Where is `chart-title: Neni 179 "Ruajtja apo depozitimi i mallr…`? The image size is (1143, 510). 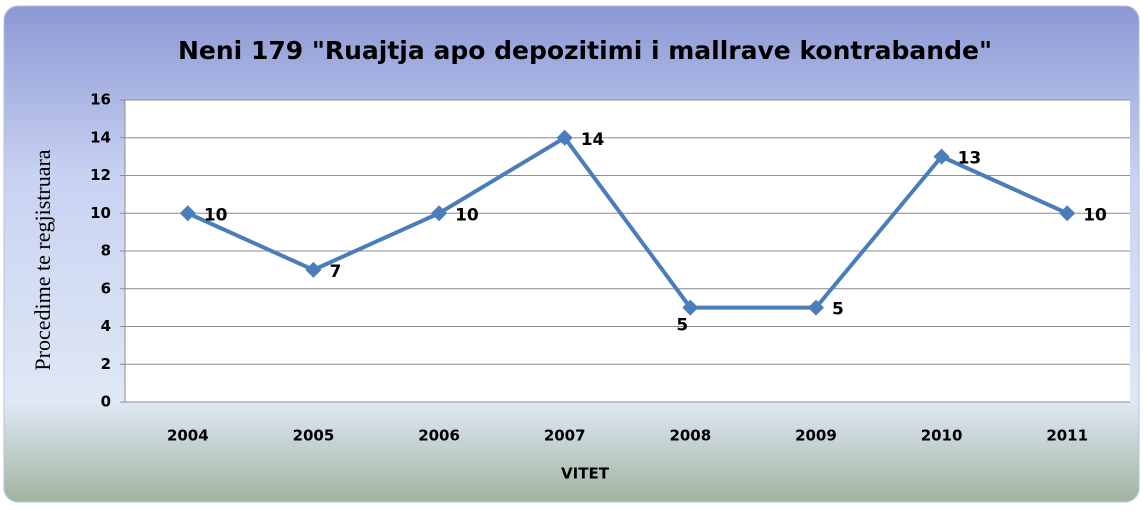 chart-title: Neni 179 "Ruajtja apo depozitimi i mallr… is located at coordinates (585, 50).